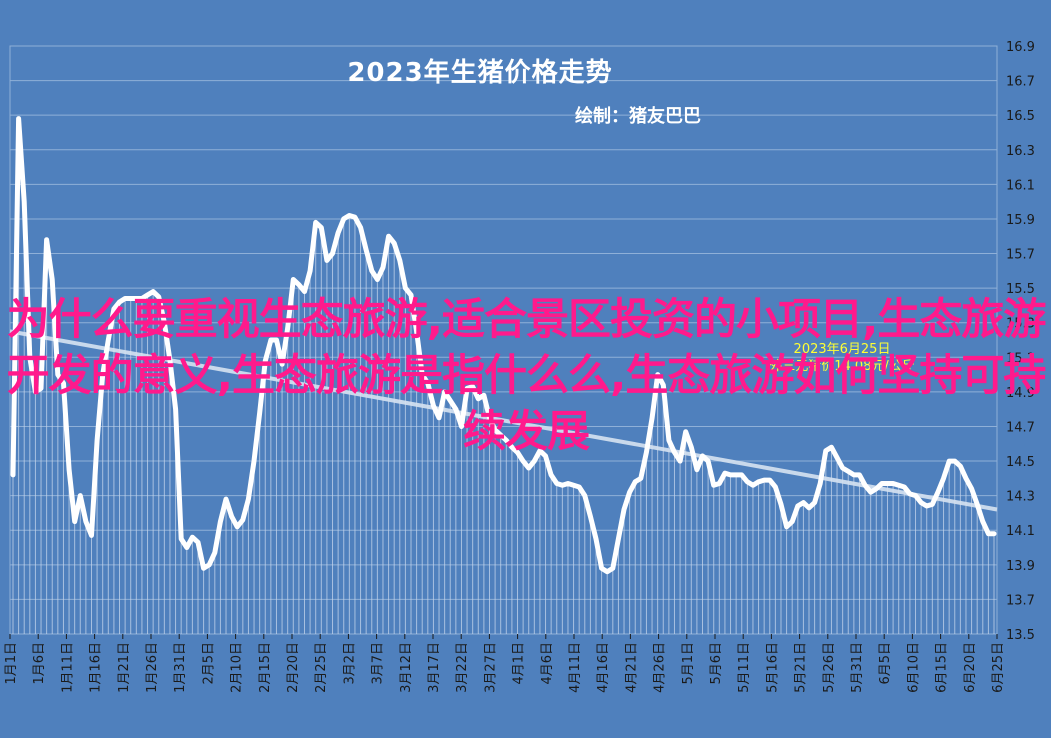 The height and width of the screenshot is (738, 1051). I want to click on x-tick-label: 5月1日, so click(688, 663).